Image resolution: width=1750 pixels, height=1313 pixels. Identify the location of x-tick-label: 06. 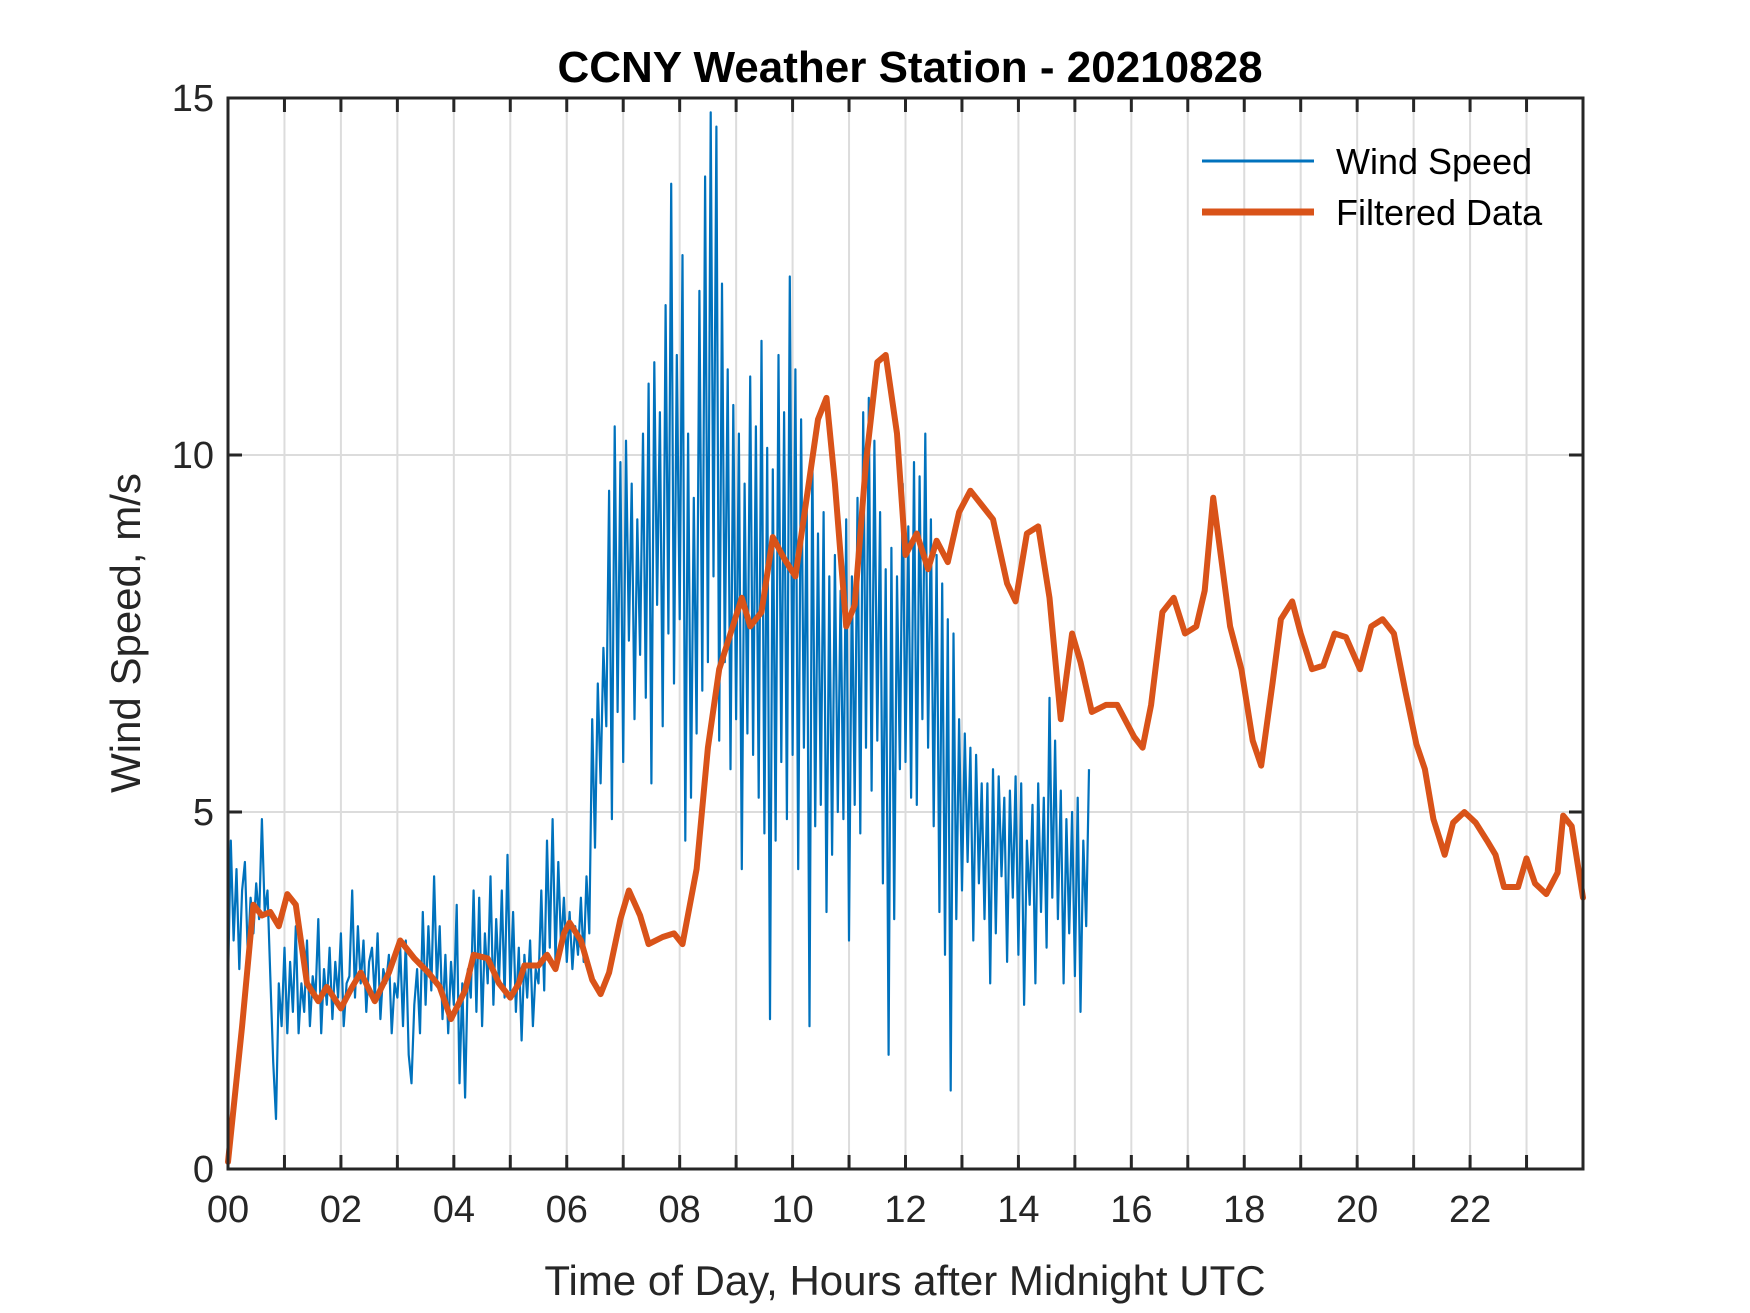
(567, 1210).